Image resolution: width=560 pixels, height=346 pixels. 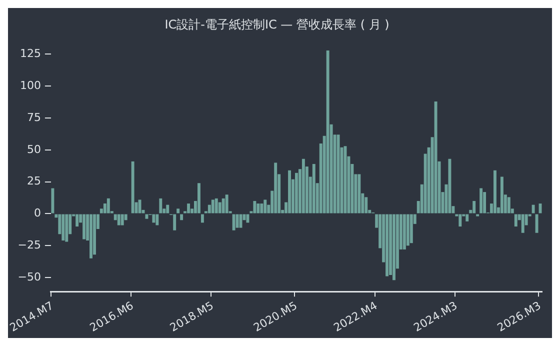 I want to click on y-tick-label: 50, so click(x=33, y=149).